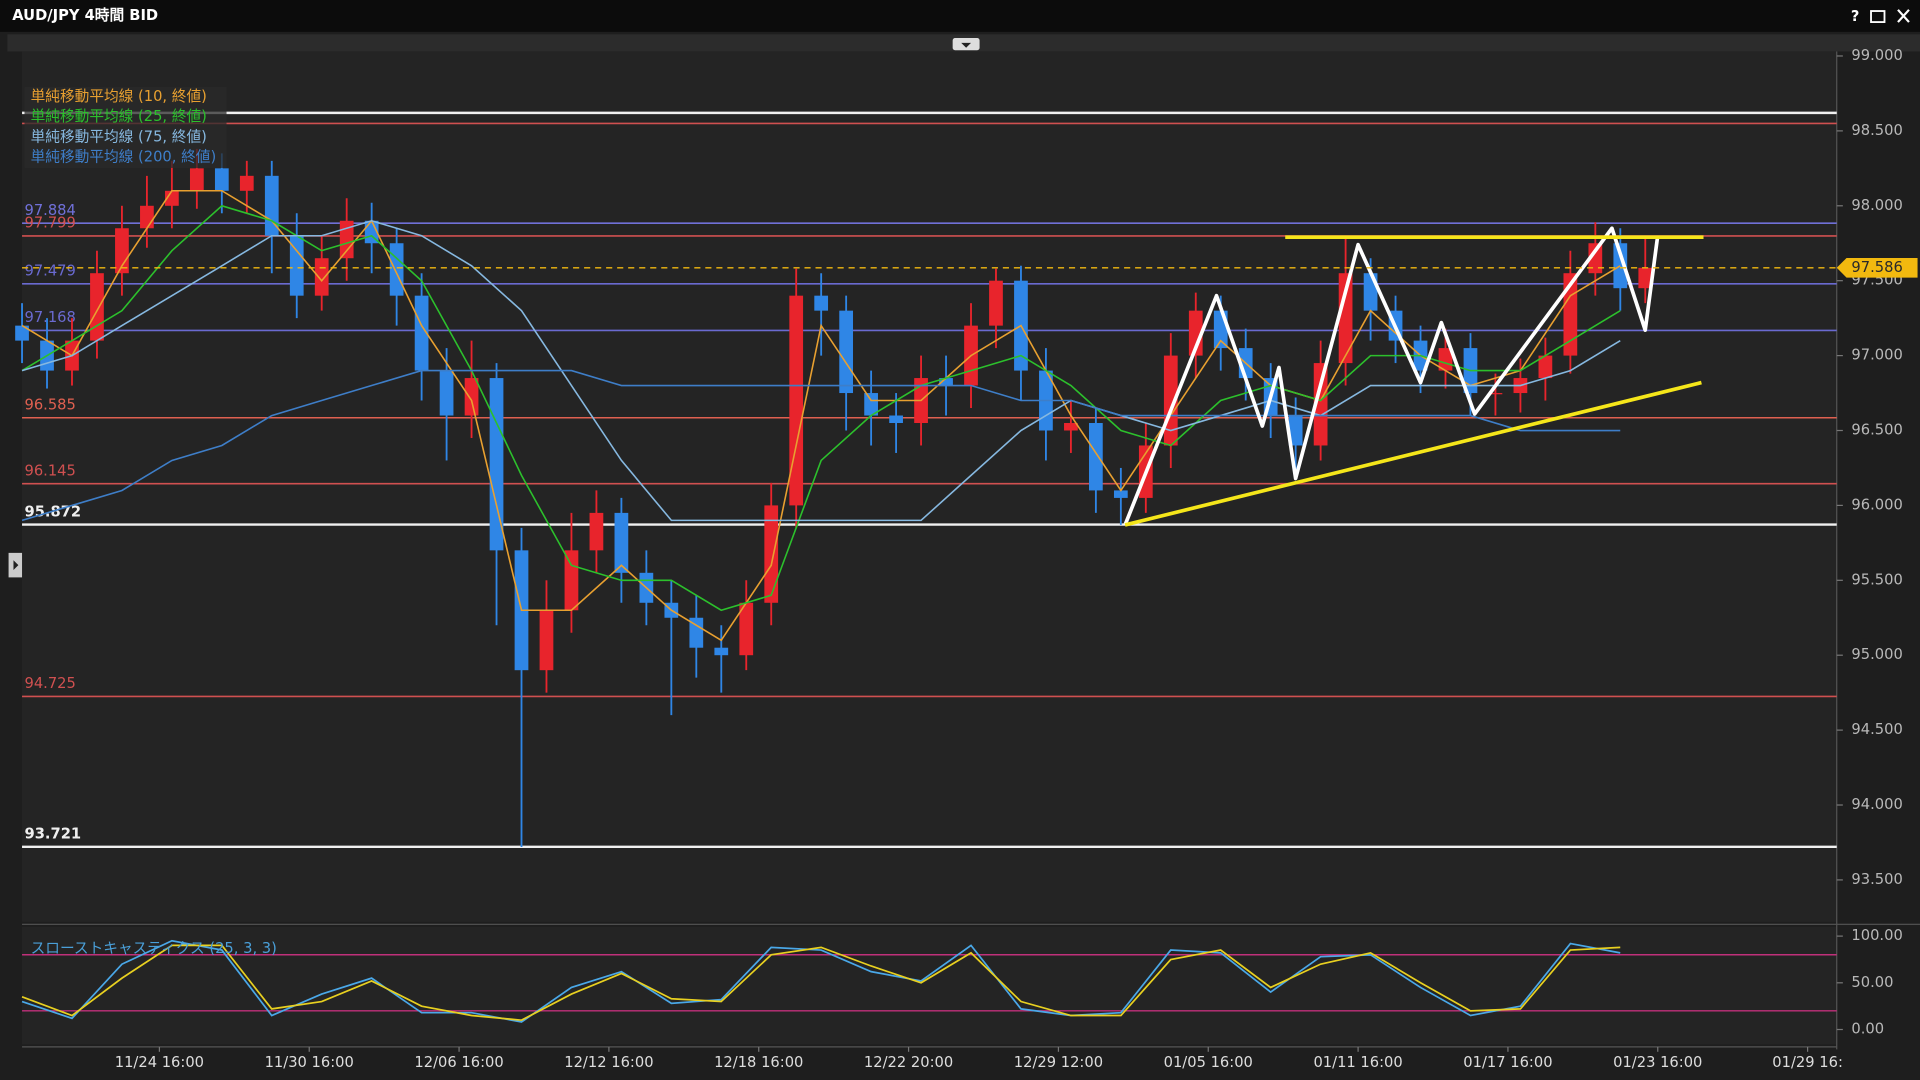 Image resolution: width=1920 pixels, height=1080 pixels. I want to click on y-tick-label: 100.00, so click(1876, 935).